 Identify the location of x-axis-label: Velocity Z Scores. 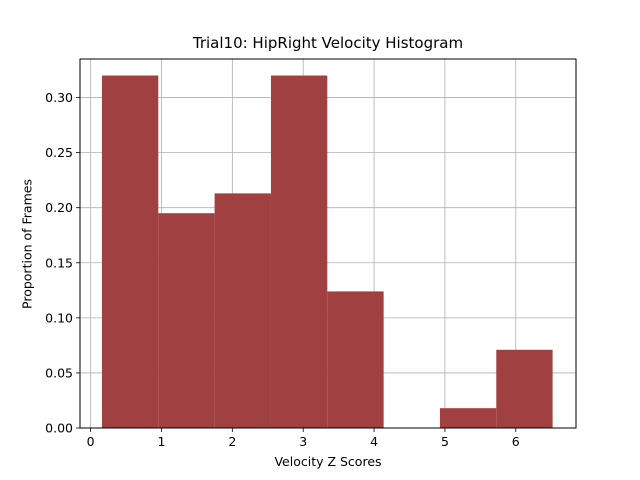
(328, 461).